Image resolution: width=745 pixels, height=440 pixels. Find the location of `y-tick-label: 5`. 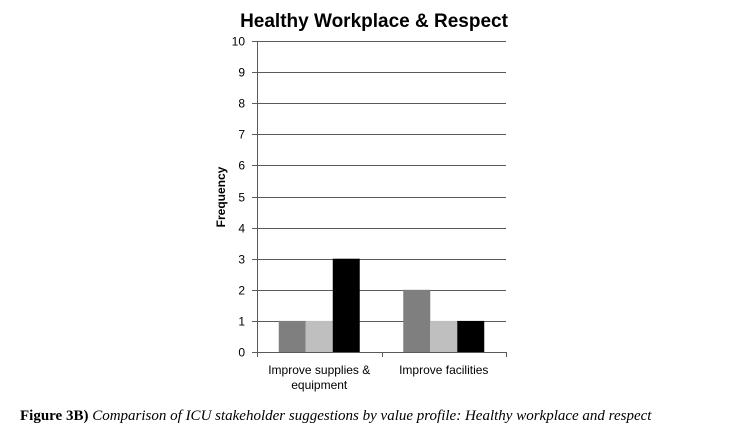

y-tick-label: 5 is located at coordinates (241, 198).